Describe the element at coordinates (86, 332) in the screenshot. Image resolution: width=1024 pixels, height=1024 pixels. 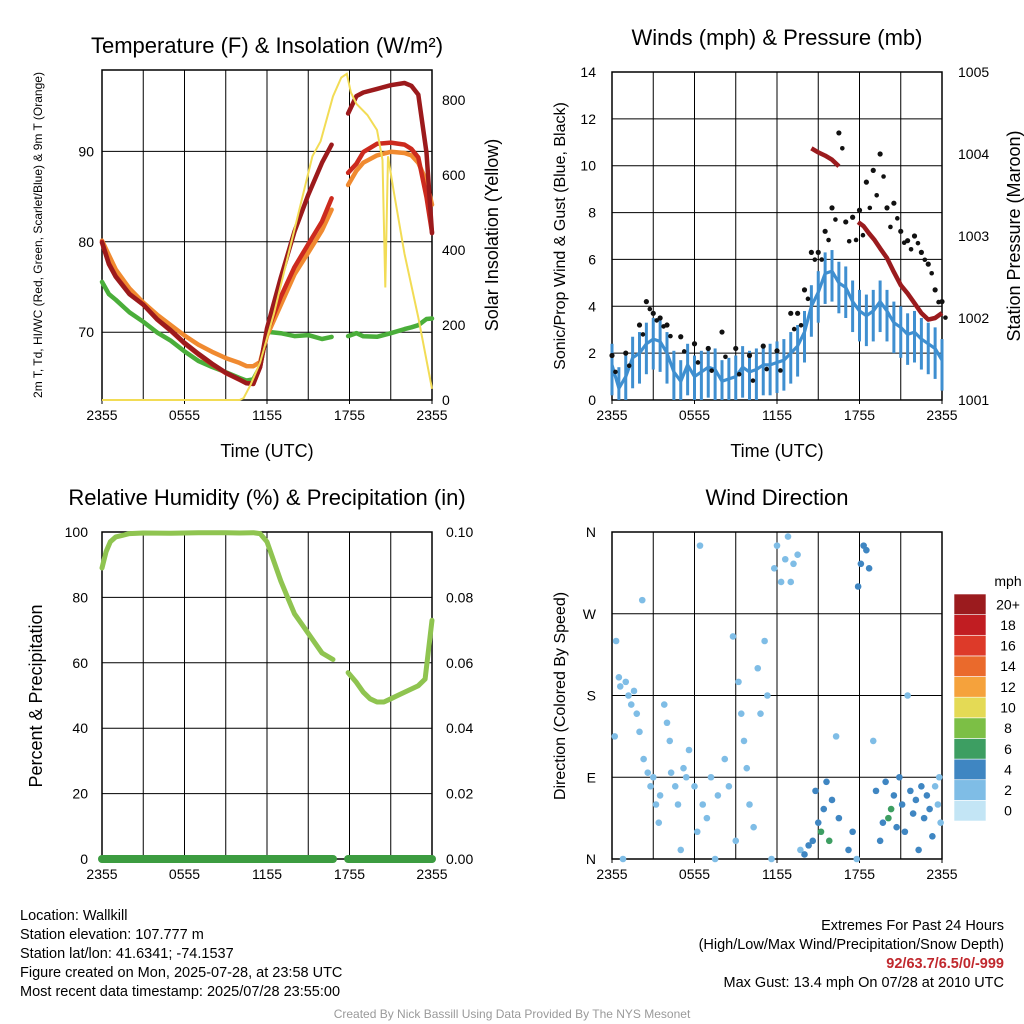
I see `y-tick-label: 70` at that location.